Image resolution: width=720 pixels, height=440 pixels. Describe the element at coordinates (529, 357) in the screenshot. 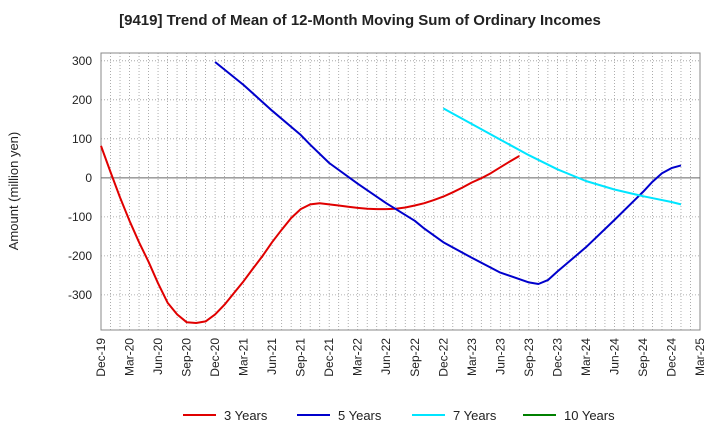

I see `x-tick-label: Sep-23` at that location.